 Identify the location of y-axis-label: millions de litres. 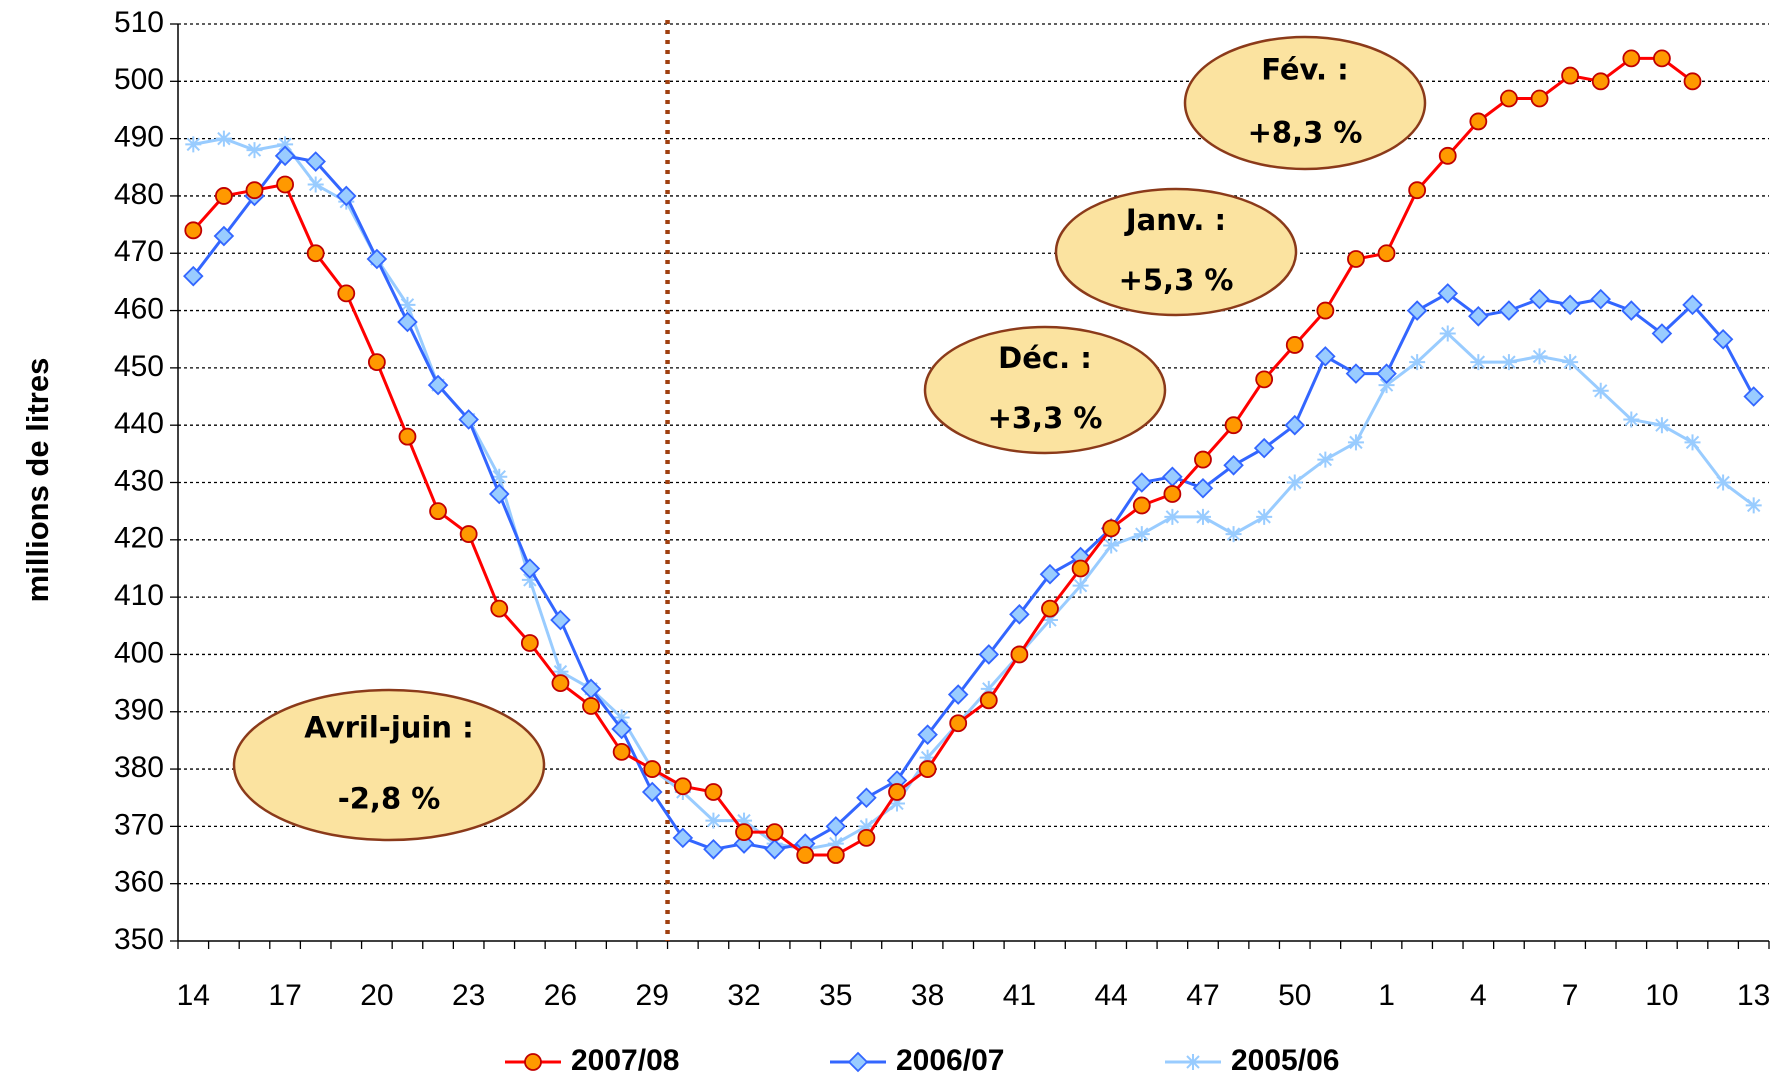
(37, 480).